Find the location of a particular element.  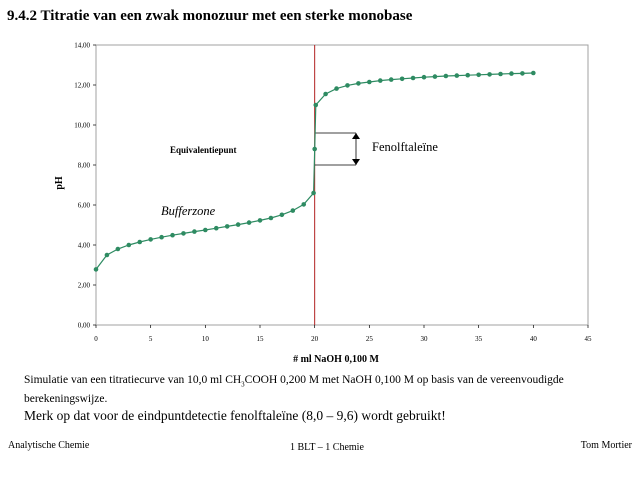

x-tick-label: 25 is located at coordinates (370, 339).